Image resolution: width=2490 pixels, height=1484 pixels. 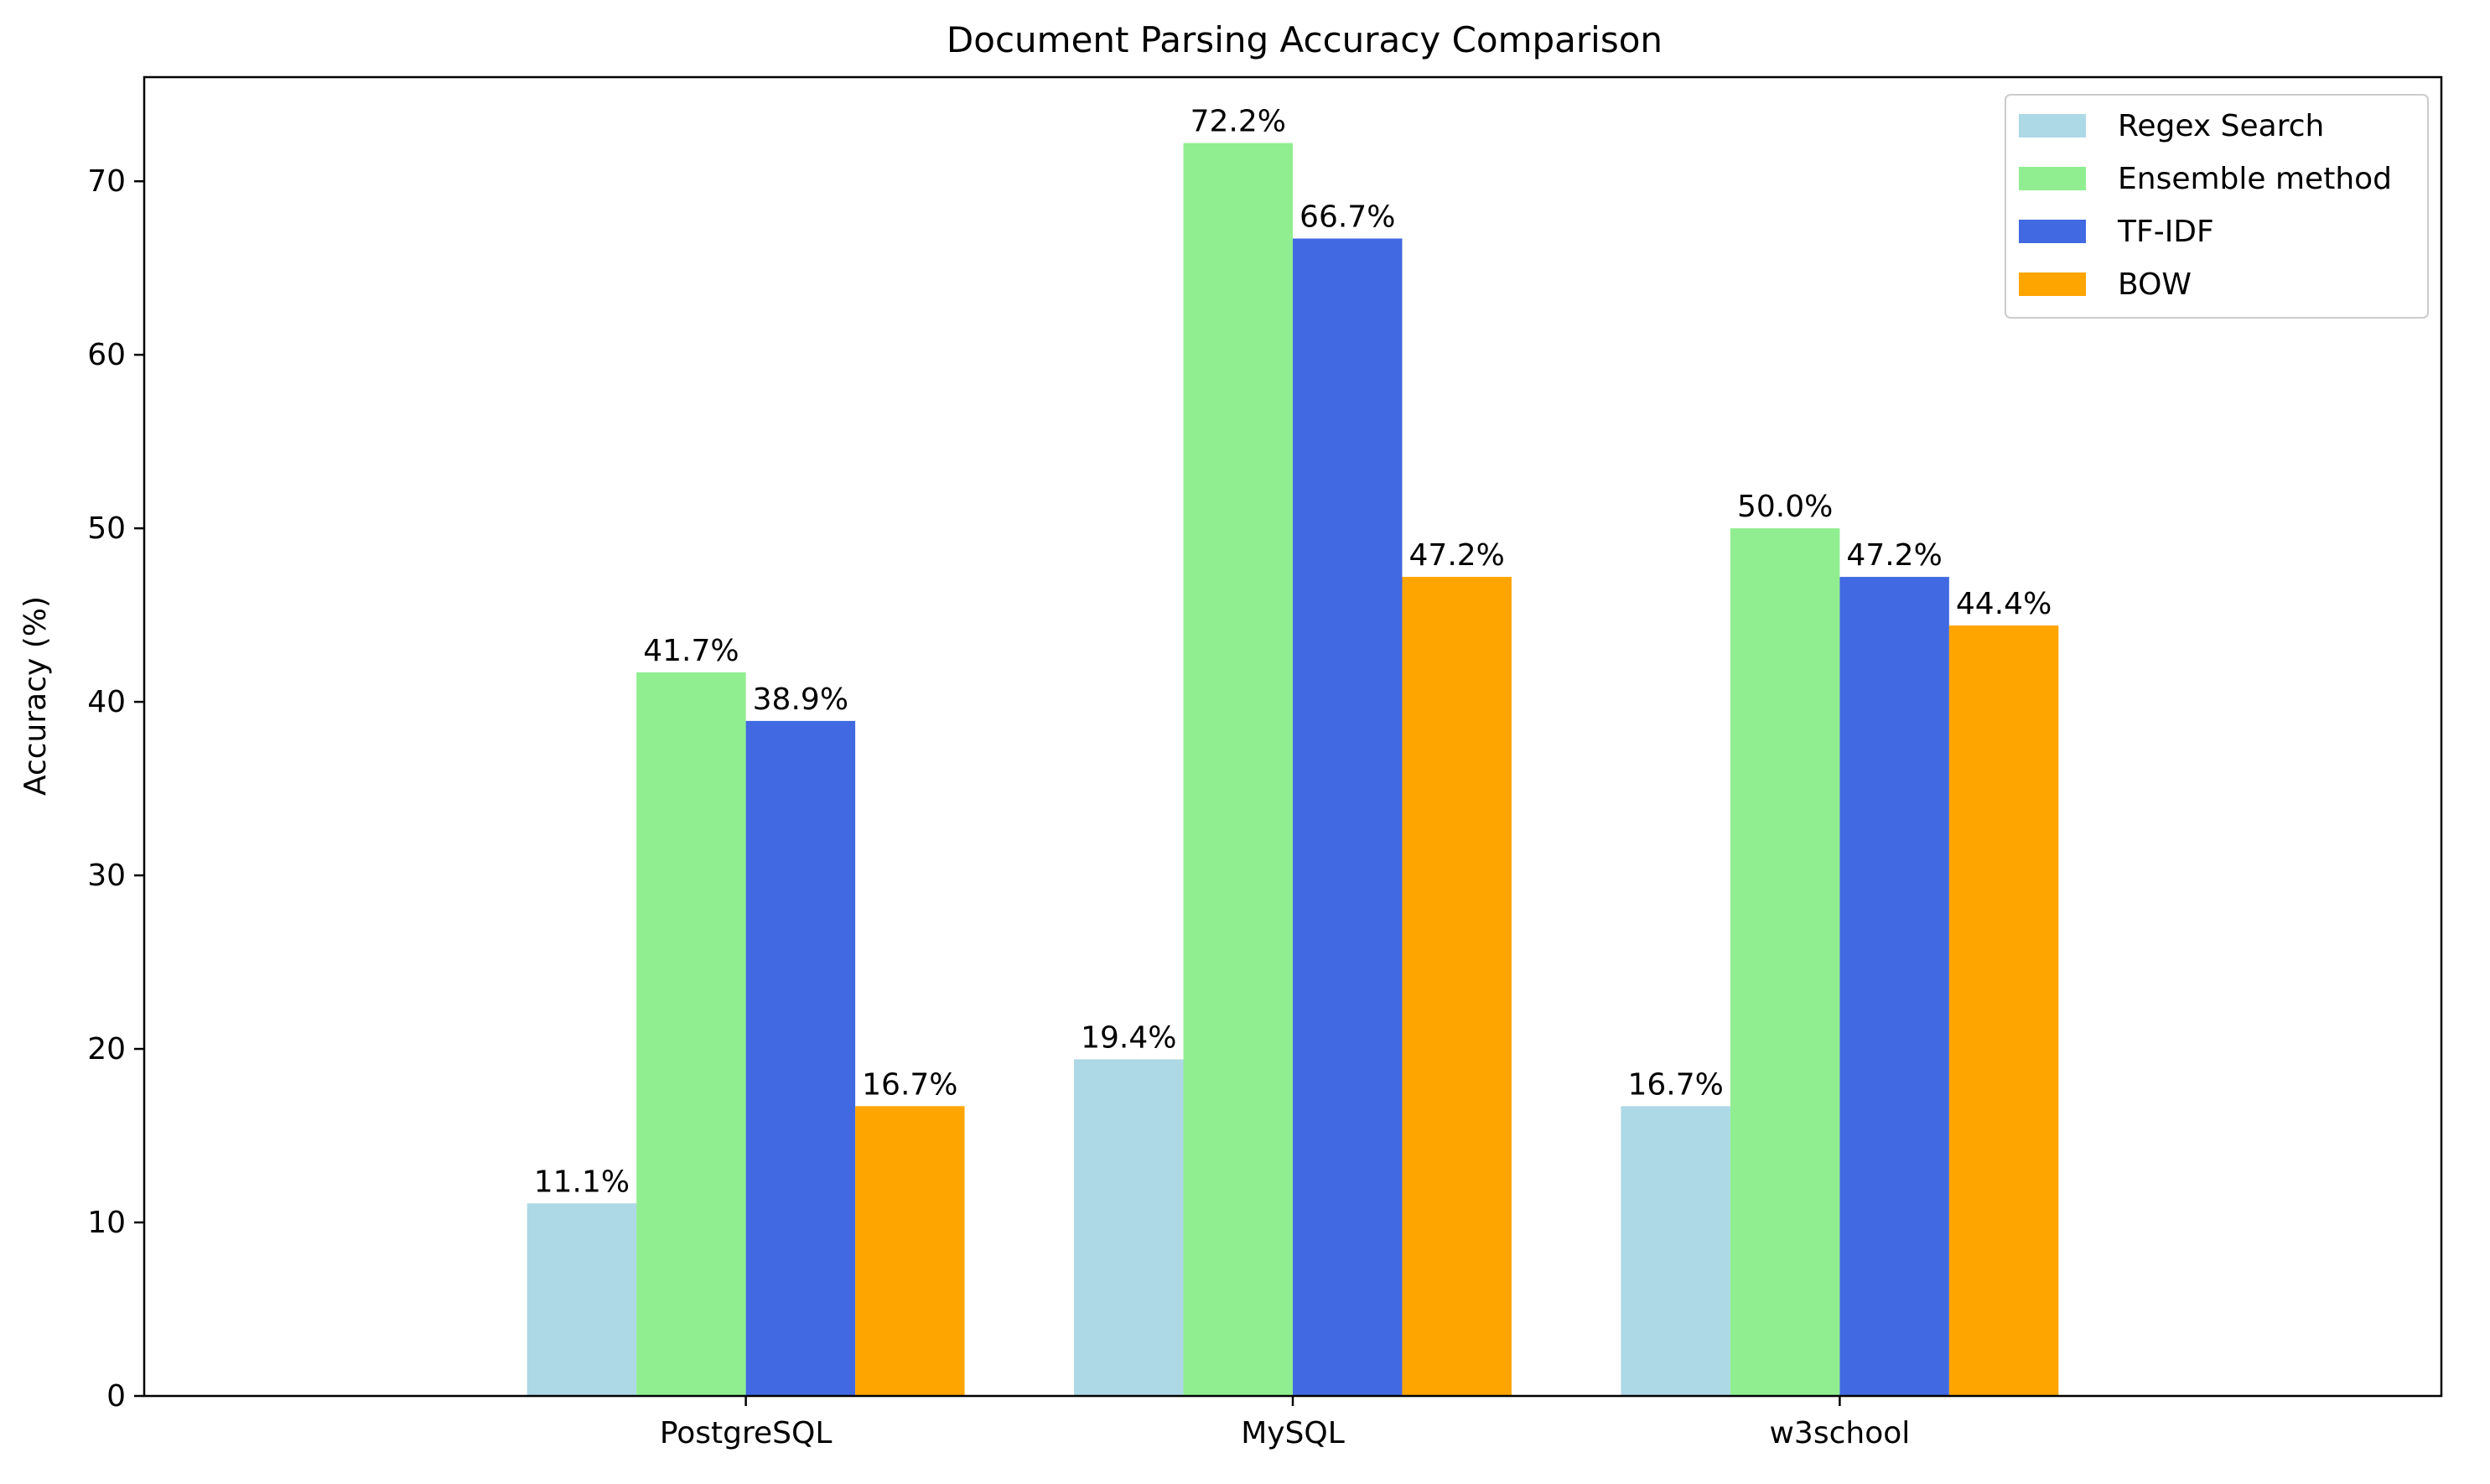 What do you see at coordinates (2004, 604) in the screenshot?
I see `value-label-bow-w3school: 44.4%` at bounding box center [2004, 604].